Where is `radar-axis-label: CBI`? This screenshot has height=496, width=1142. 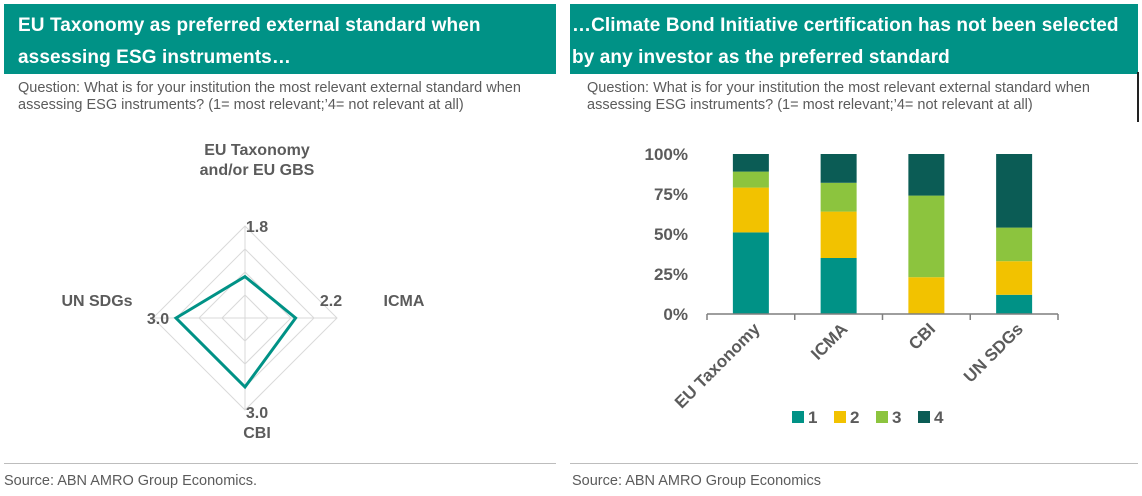
radar-axis-label: CBI is located at coordinates (257, 433).